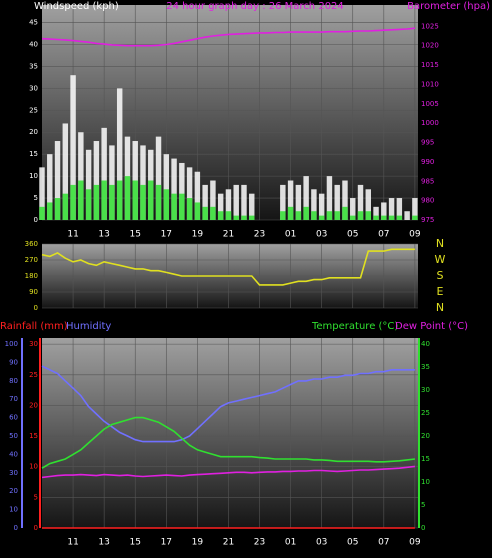  What do you see at coordinates (425, 344) in the screenshot?
I see `y-tick-label: 40` at bounding box center [425, 344].